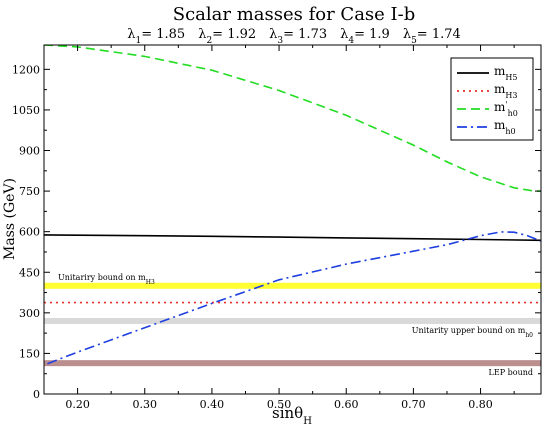 The width and height of the screenshot is (545, 429). What do you see at coordinates (480, 404) in the screenshot?
I see `x-tick-label-6: 0.80` at bounding box center [480, 404].